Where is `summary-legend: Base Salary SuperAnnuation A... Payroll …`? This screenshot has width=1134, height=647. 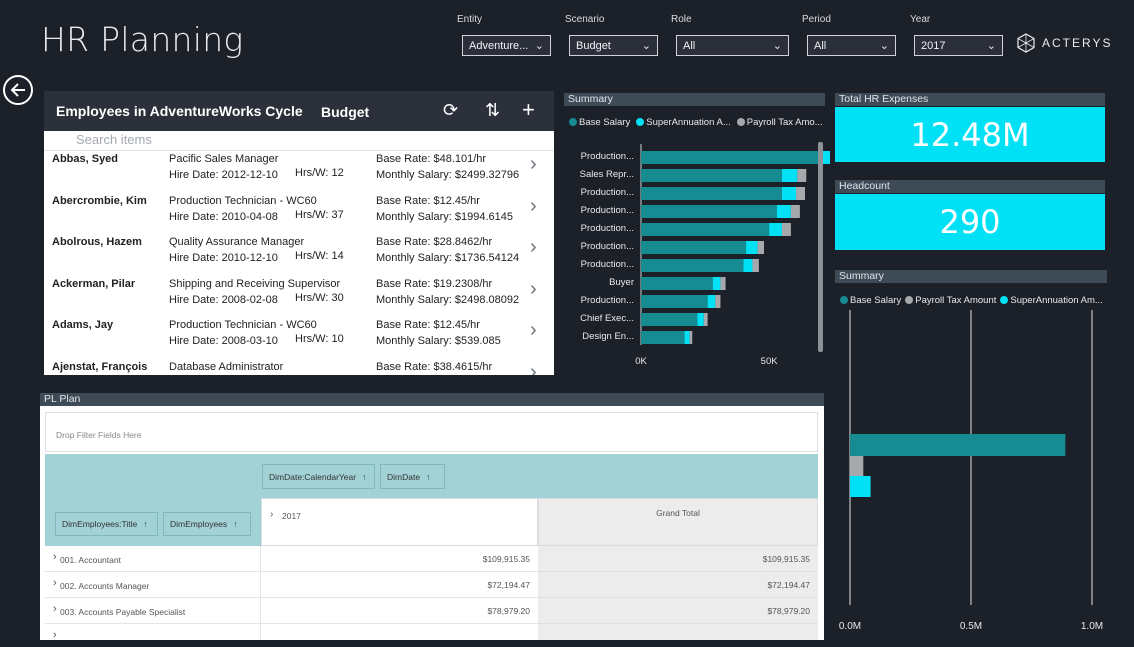
summary-legend: Base Salary SuperAnnuation A... Payroll … is located at coordinates (696, 122).